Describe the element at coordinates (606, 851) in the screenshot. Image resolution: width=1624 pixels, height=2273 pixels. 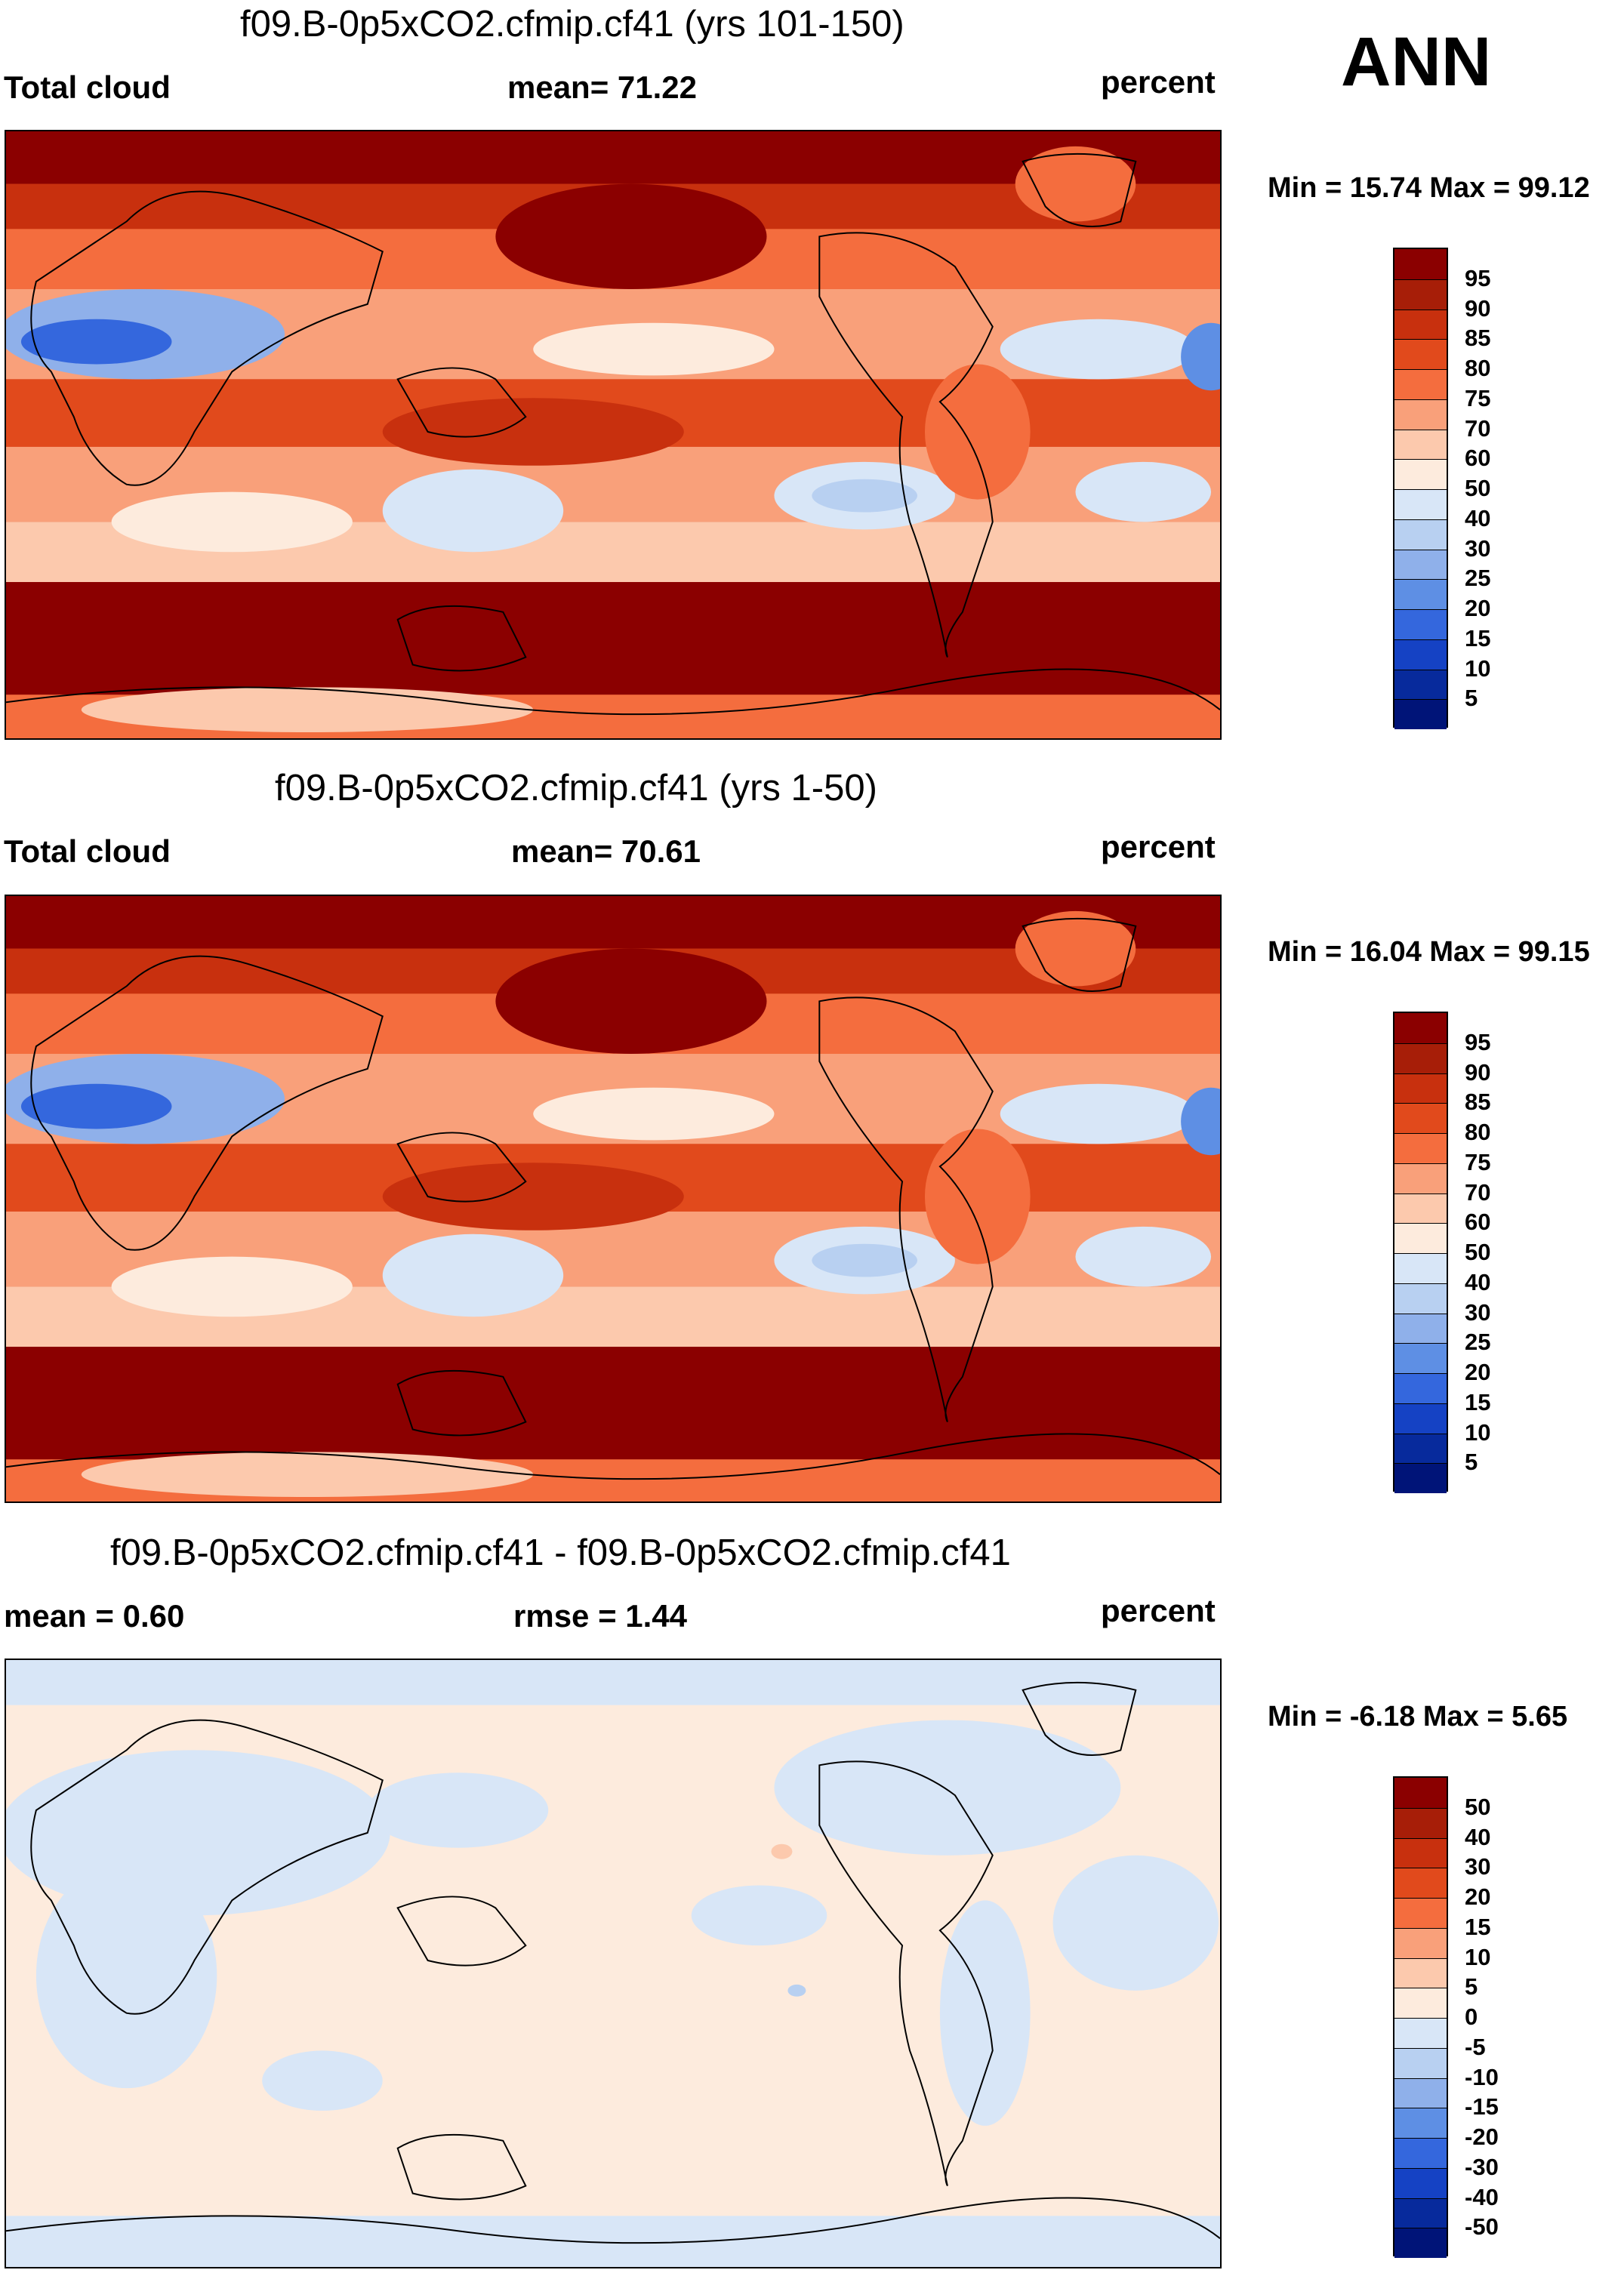
I see `panel-2-mean-label: mean= 70.61` at that location.